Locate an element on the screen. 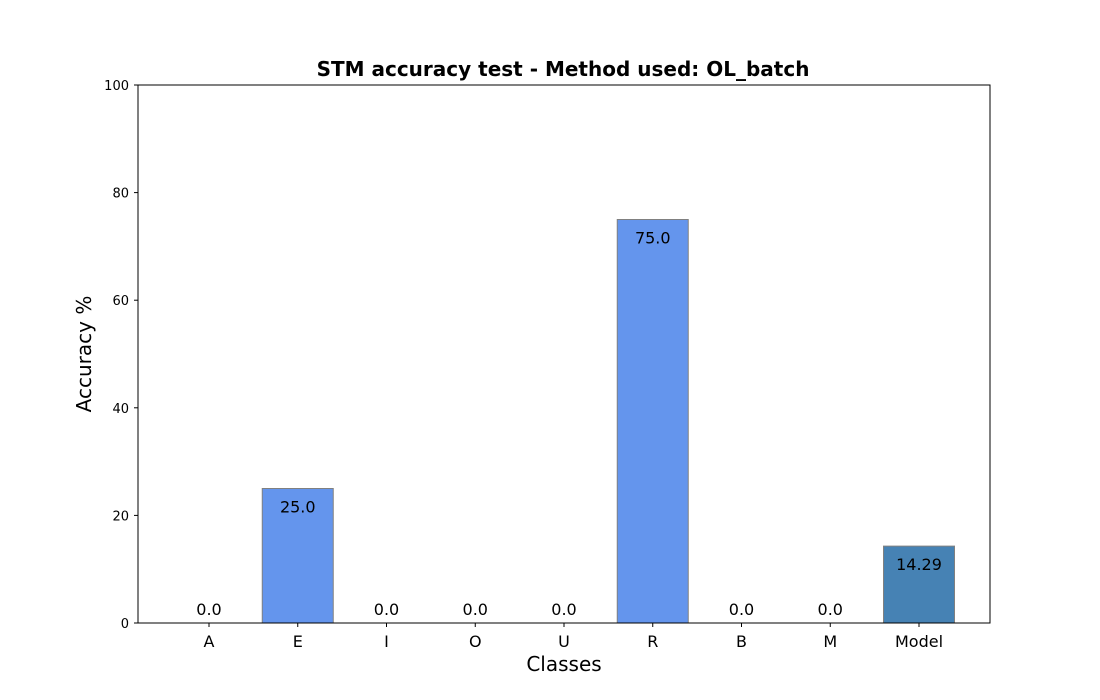 This screenshot has width=1100, height=700. y-tick-label: 100 is located at coordinates (116, 86).